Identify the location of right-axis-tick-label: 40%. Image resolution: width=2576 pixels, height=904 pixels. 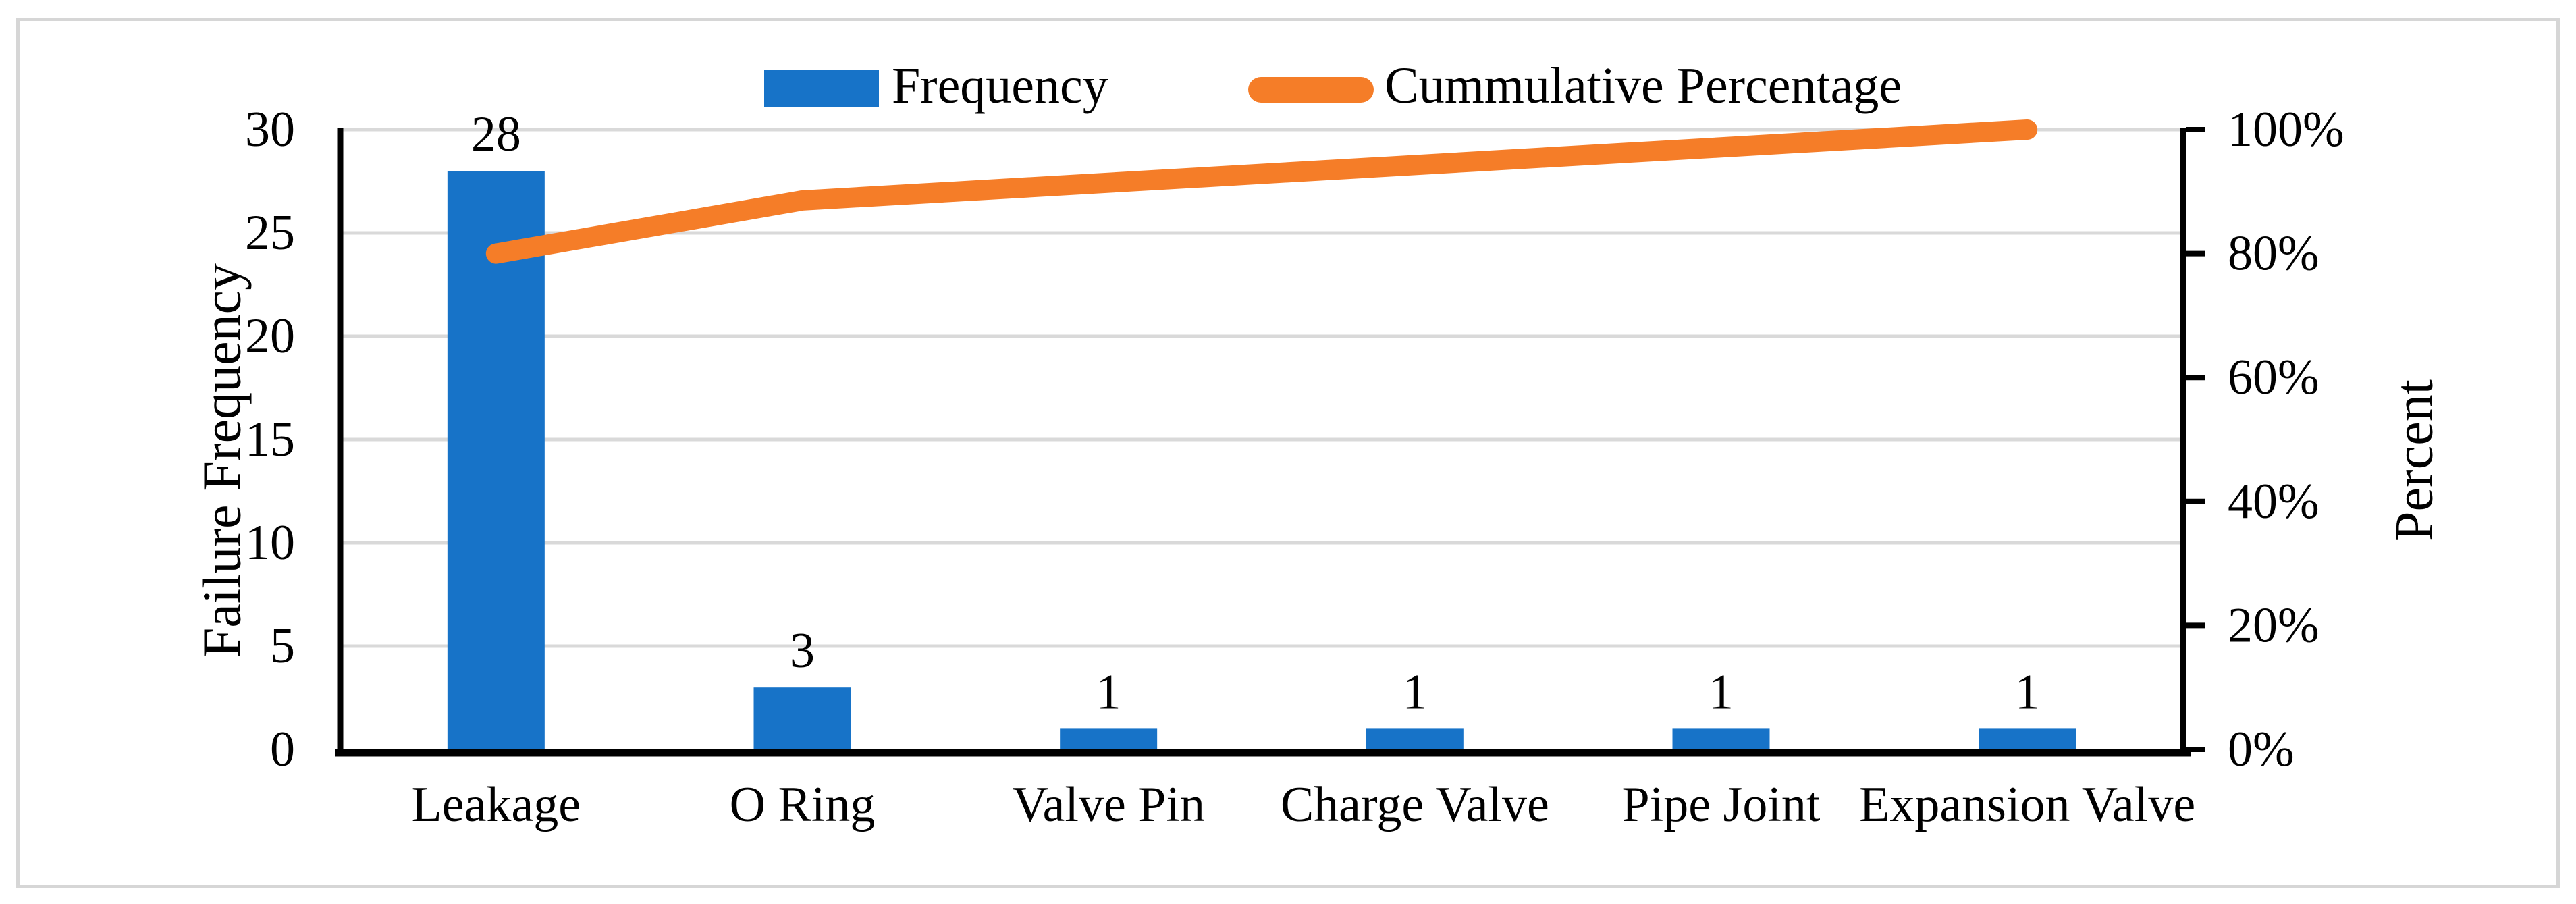
(2273, 501).